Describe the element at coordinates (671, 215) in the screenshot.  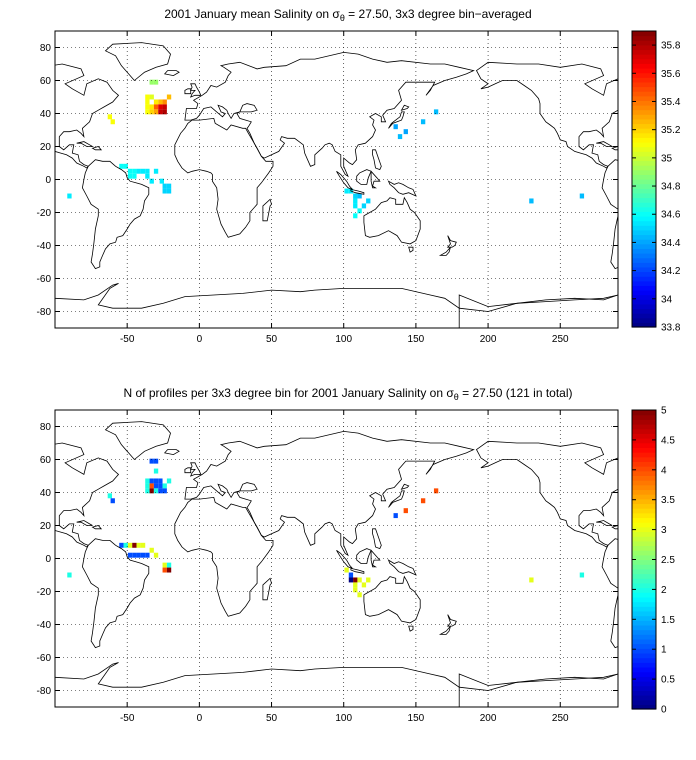
I see `colorbar-tick-label: 34.6` at that location.